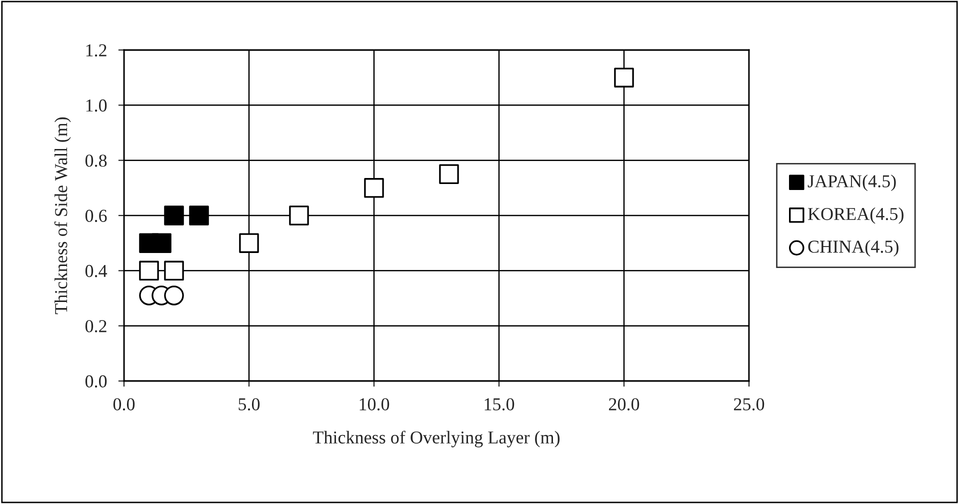 The width and height of the screenshot is (959, 504). What do you see at coordinates (624, 404) in the screenshot?
I see `x-tick-label: 20.0` at bounding box center [624, 404].